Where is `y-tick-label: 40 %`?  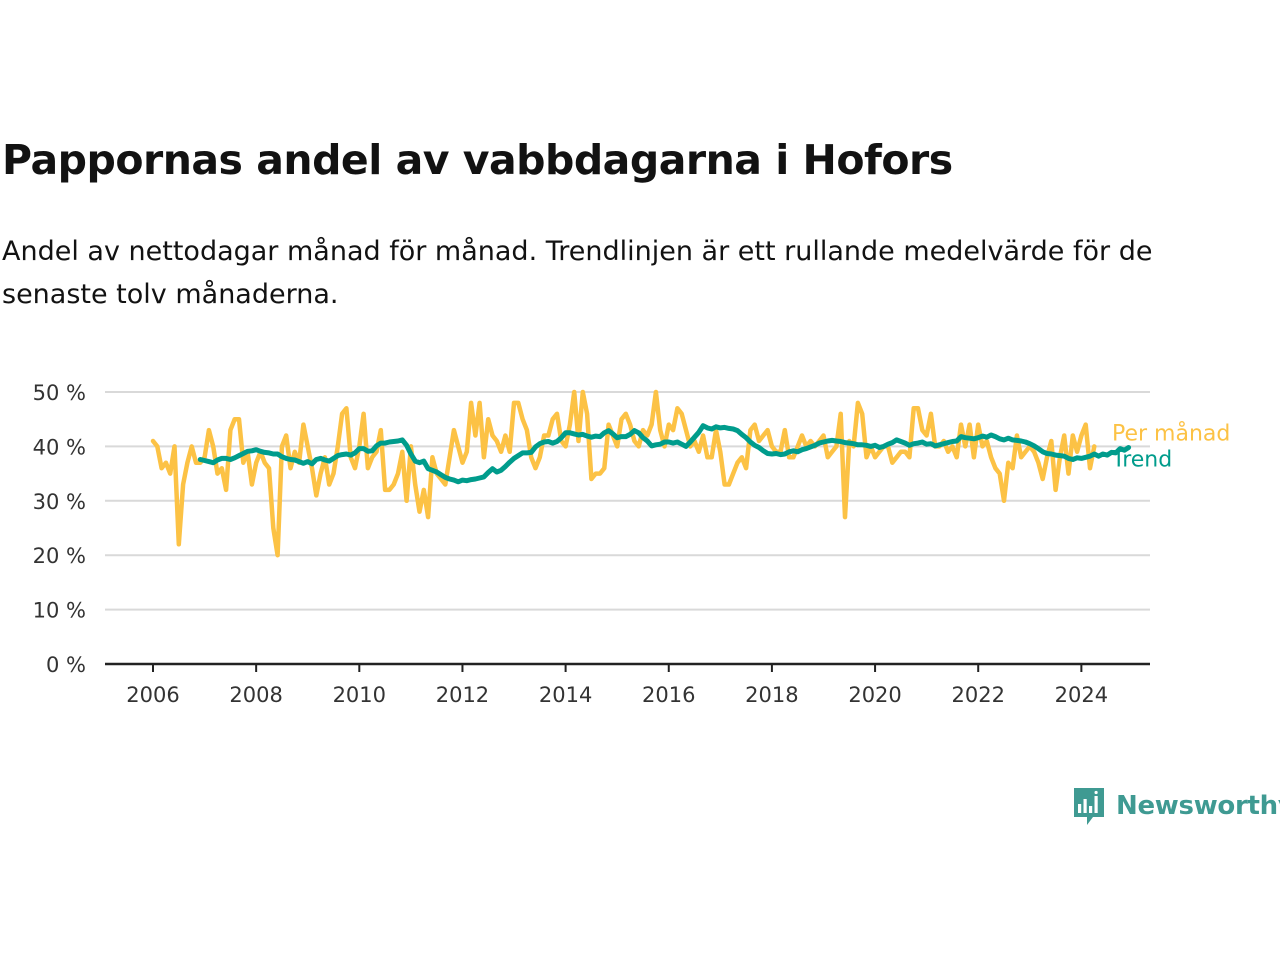 y-tick-label: 40 % is located at coordinates (59, 447).